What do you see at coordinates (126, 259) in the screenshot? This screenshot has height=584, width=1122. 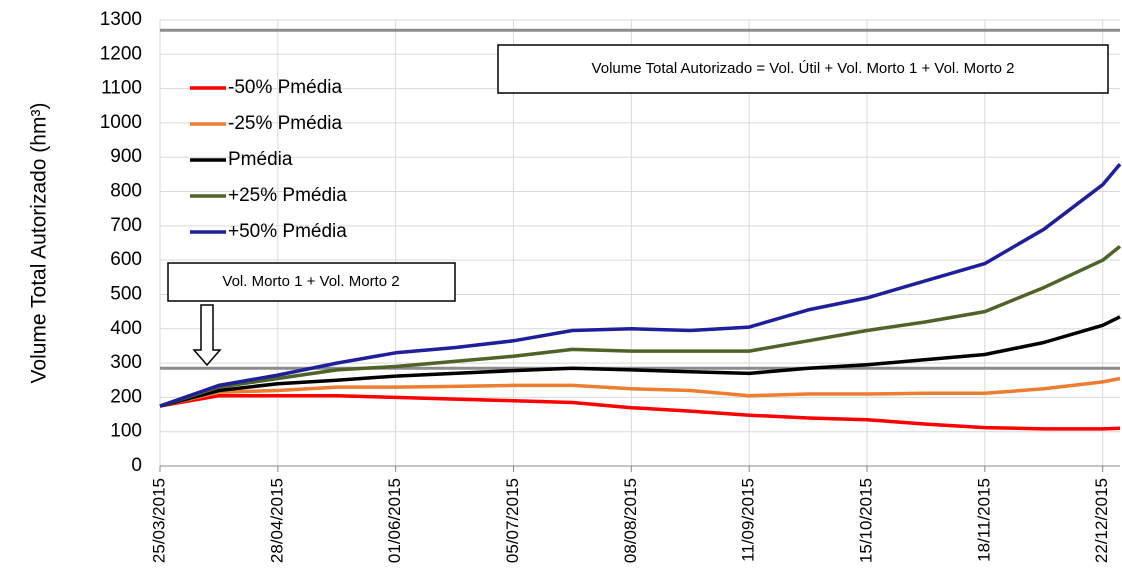 I see `y-tick-label: 600` at bounding box center [126, 259].